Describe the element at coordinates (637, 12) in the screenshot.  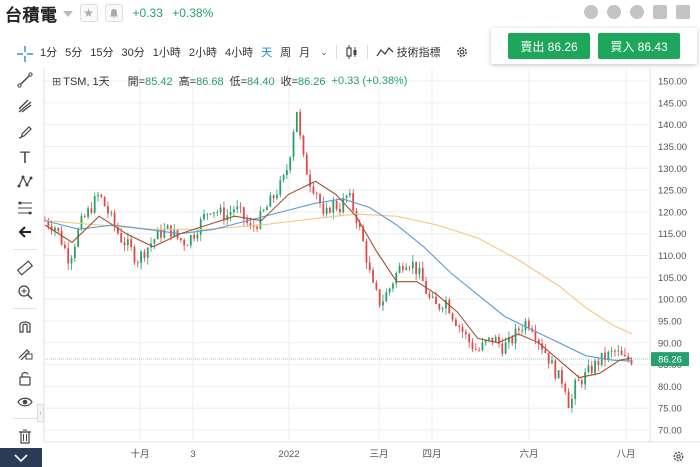
I see `compass-icon` at that location.